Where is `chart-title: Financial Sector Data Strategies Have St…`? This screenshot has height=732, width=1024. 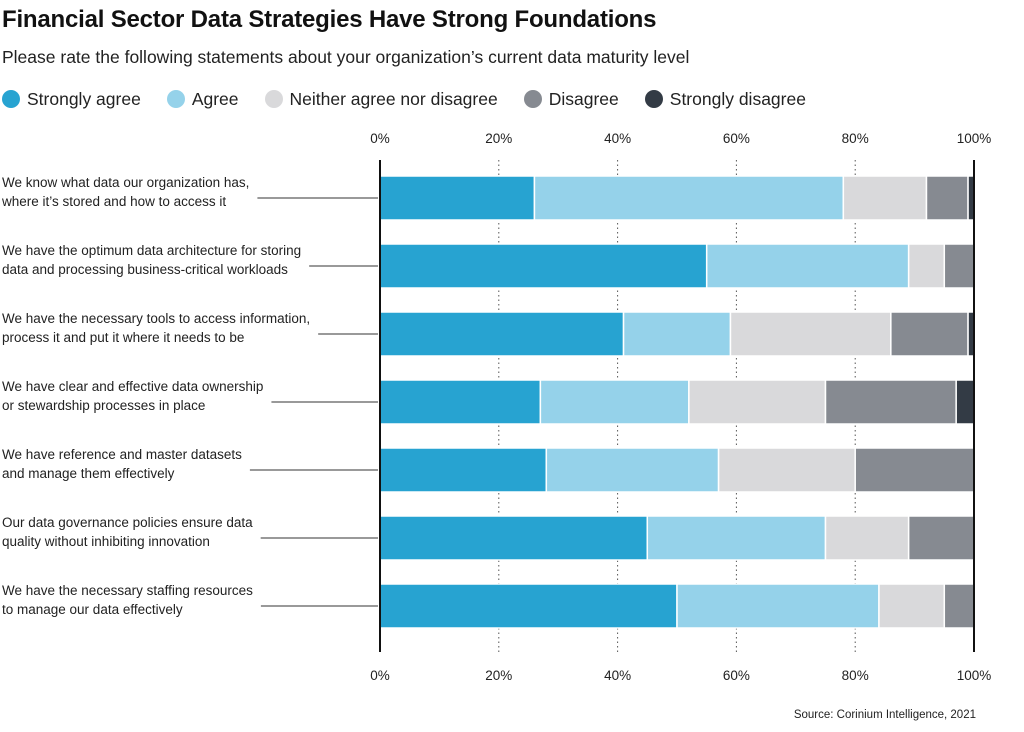 chart-title: Financial Sector Data Strategies Have St… is located at coordinates (329, 19).